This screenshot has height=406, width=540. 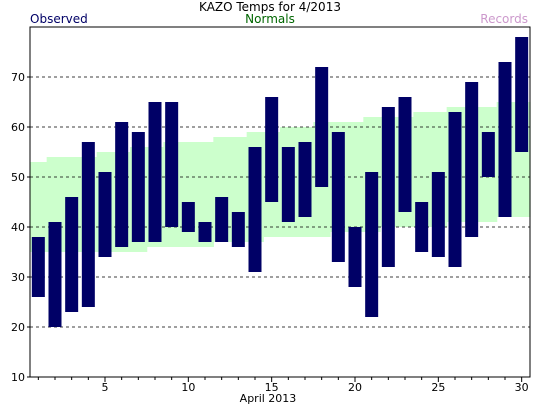 What do you see at coordinates (18, 327) in the screenshot?
I see `y-tick-label: 20` at bounding box center [18, 327].